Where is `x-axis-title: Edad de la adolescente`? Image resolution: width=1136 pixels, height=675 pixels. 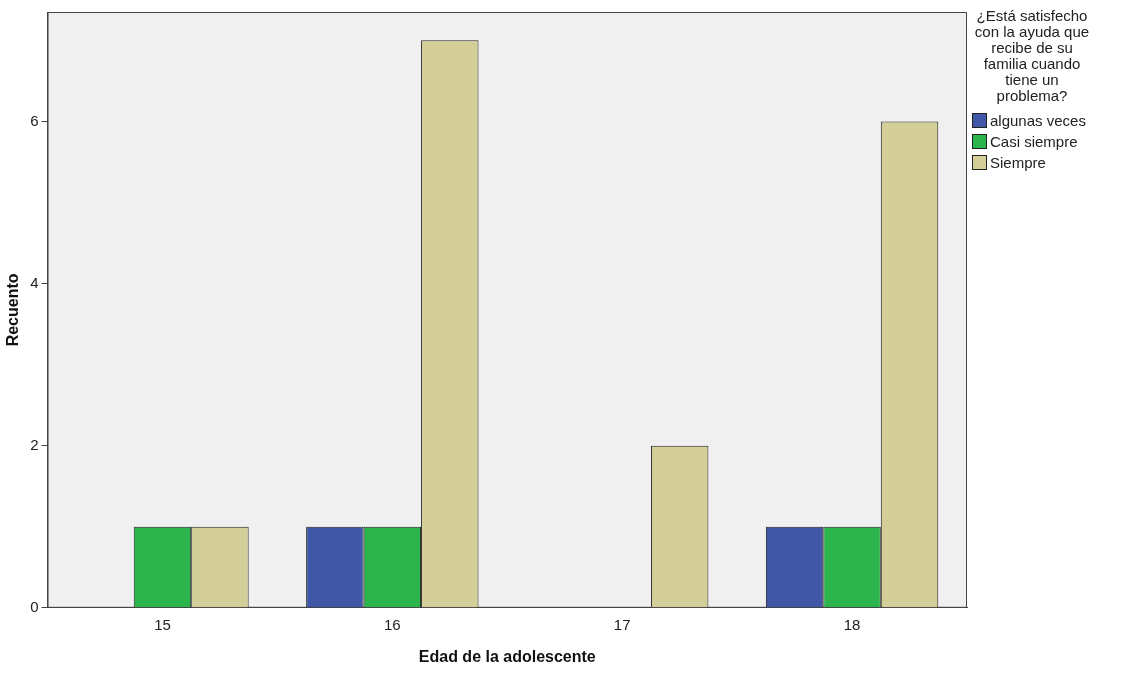 x-axis-title: Edad de la adolescente is located at coordinates (507, 656).